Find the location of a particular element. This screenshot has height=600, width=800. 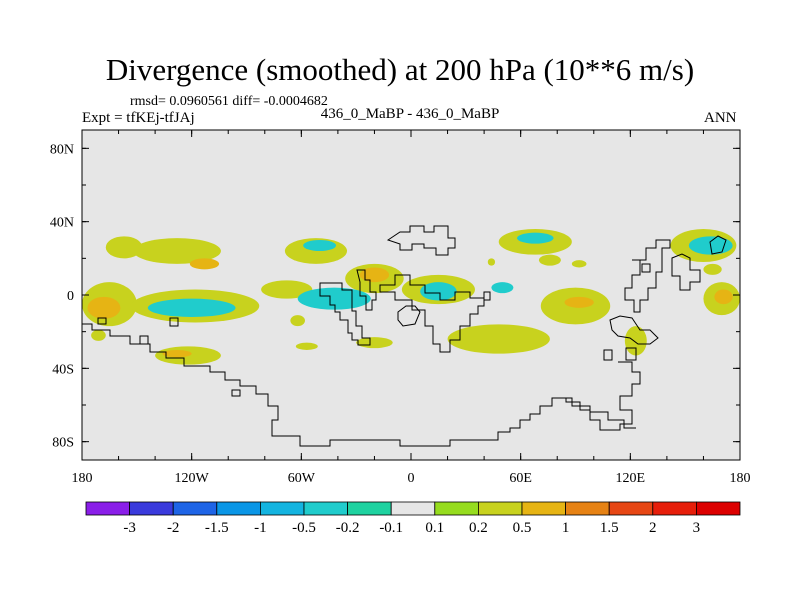

y-tick-label: 80S is located at coordinates (63, 443).